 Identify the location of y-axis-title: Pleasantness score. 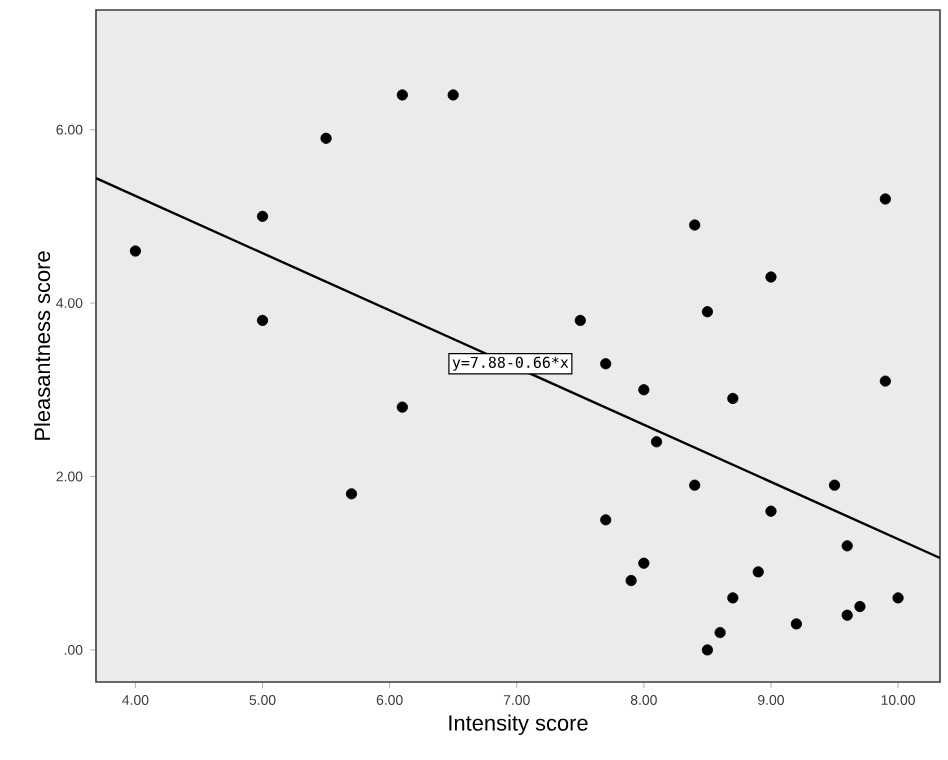
(42, 345).